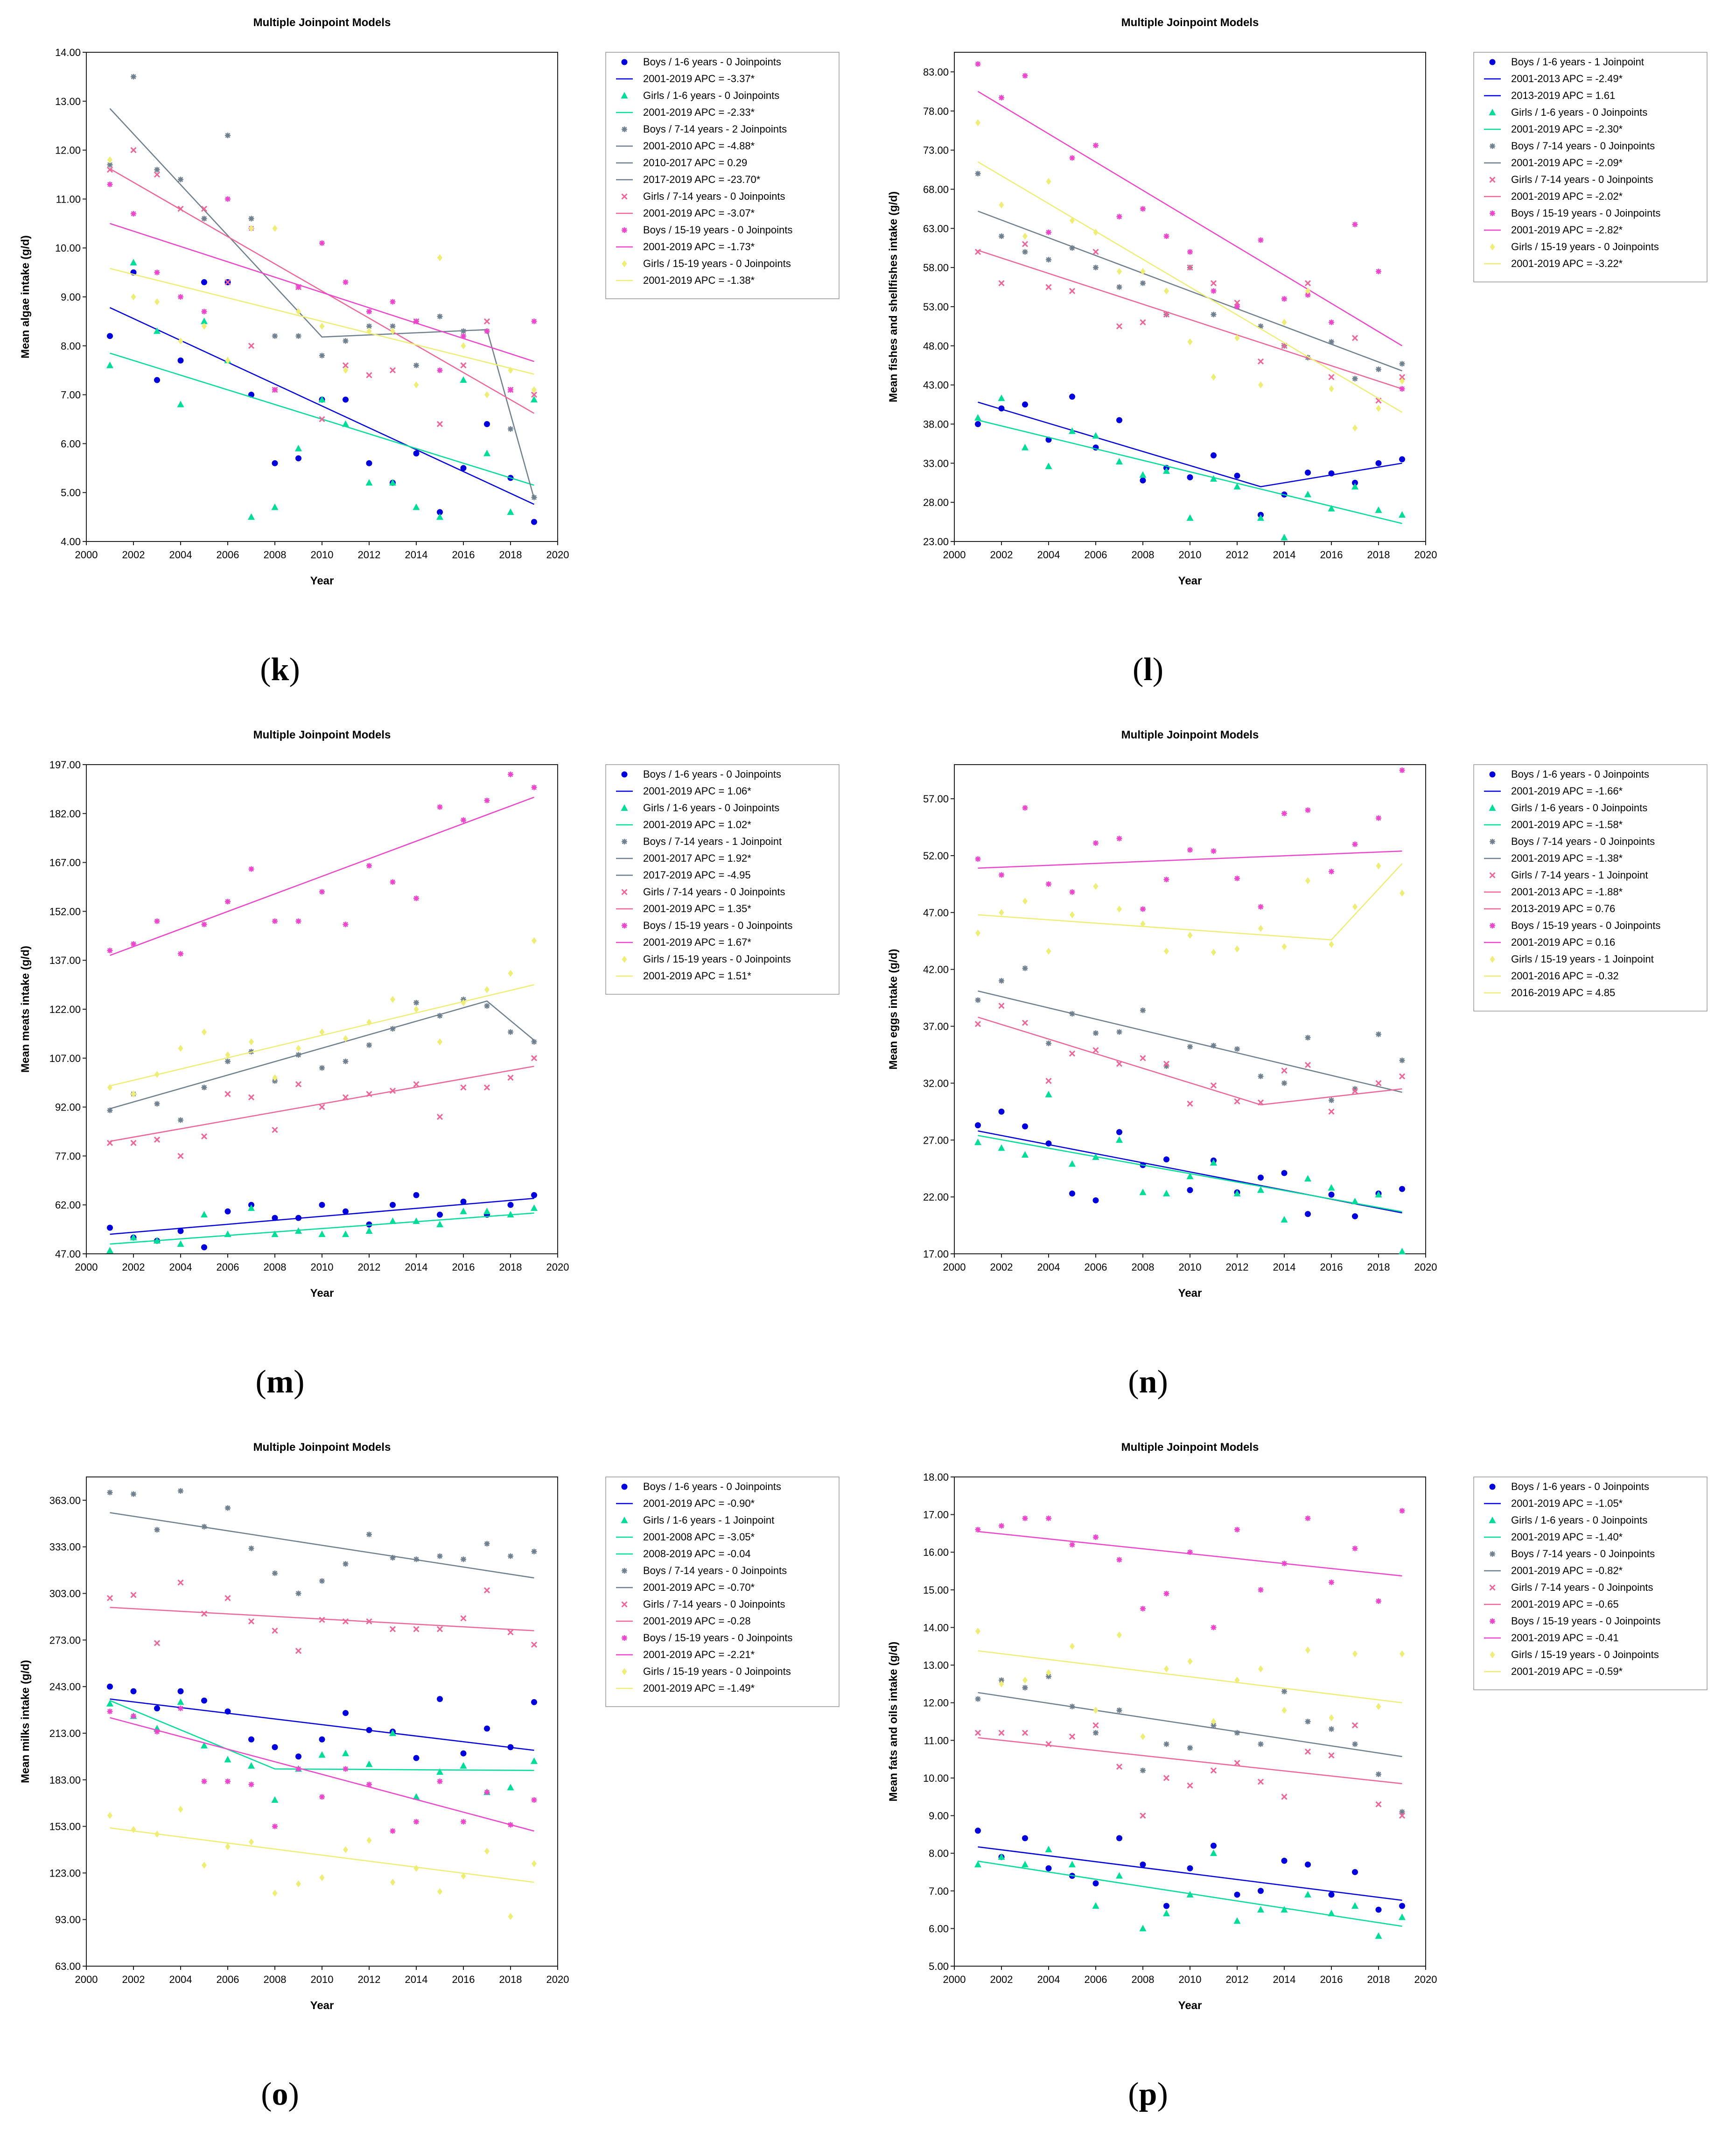 The image size is (1736, 2137). I want to click on y-tick-label: 52.00, so click(936, 856).